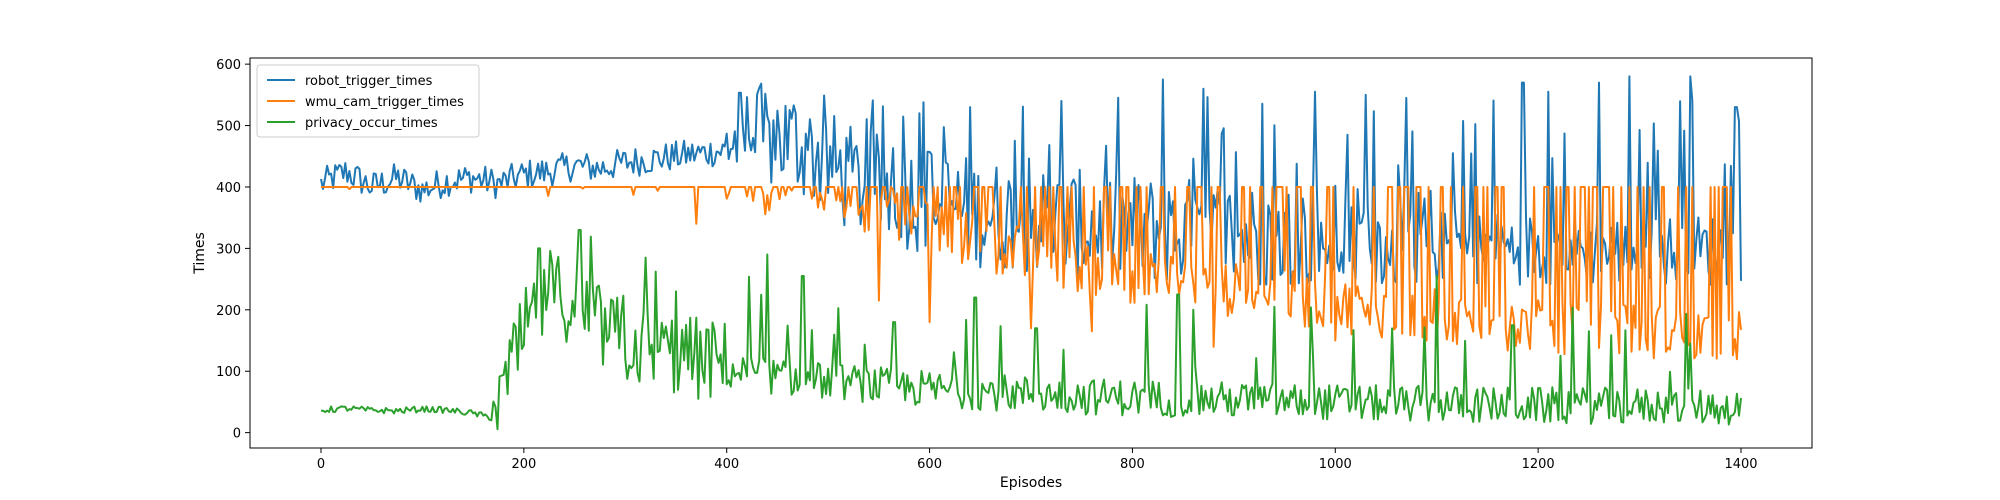  What do you see at coordinates (321, 464) in the screenshot?
I see `x-tick-label: 0` at bounding box center [321, 464].